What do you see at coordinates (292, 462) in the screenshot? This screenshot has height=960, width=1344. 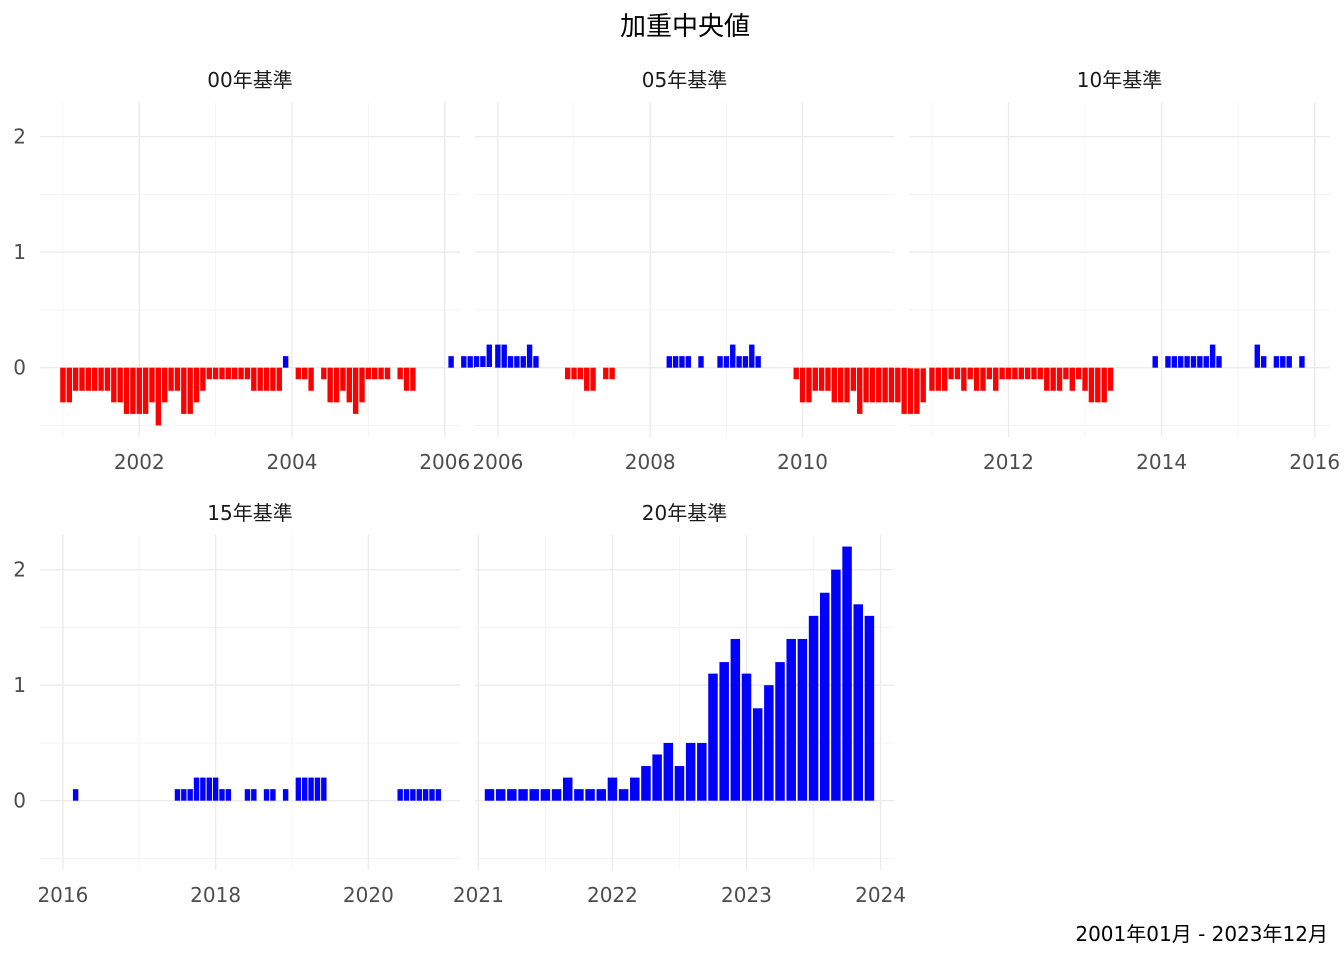 I see `x-tick-label: 2004` at bounding box center [292, 462].